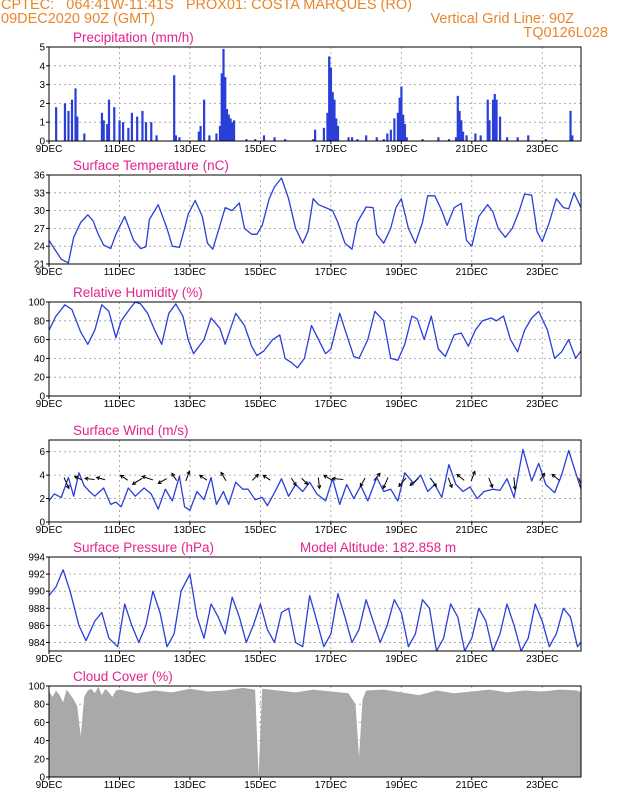 Image resolution: width=618 pixels, height=800 pixels. What do you see at coordinates (378, 547) in the screenshot?
I see `panel-annotation: Model Altitude: 182.858 m` at bounding box center [378, 547].